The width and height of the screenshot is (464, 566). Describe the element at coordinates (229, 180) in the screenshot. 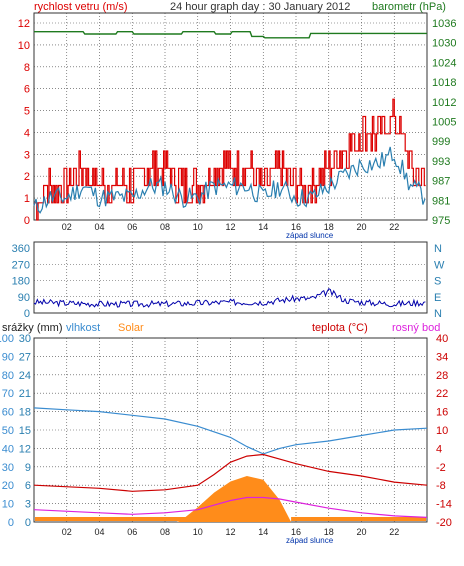

I see `wind-average-line` at that location.